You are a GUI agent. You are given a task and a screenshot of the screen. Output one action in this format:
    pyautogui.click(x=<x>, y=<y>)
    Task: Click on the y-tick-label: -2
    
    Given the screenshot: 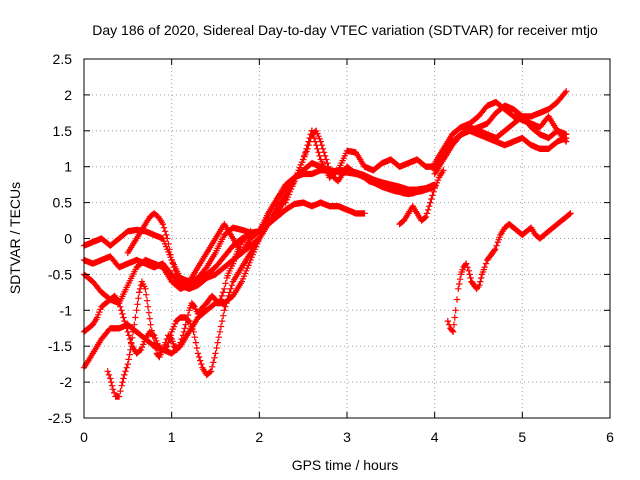 What is the action you would take?
    pyautogui.click(x=66, y=382)
    